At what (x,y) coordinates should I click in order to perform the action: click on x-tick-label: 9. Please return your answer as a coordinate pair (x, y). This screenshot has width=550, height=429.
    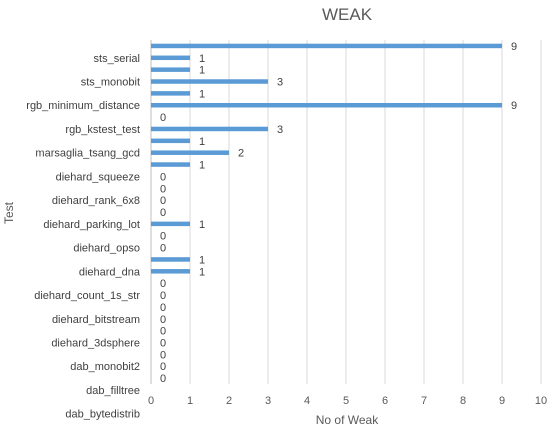
    Looking at the image, I should click on (502, 401).